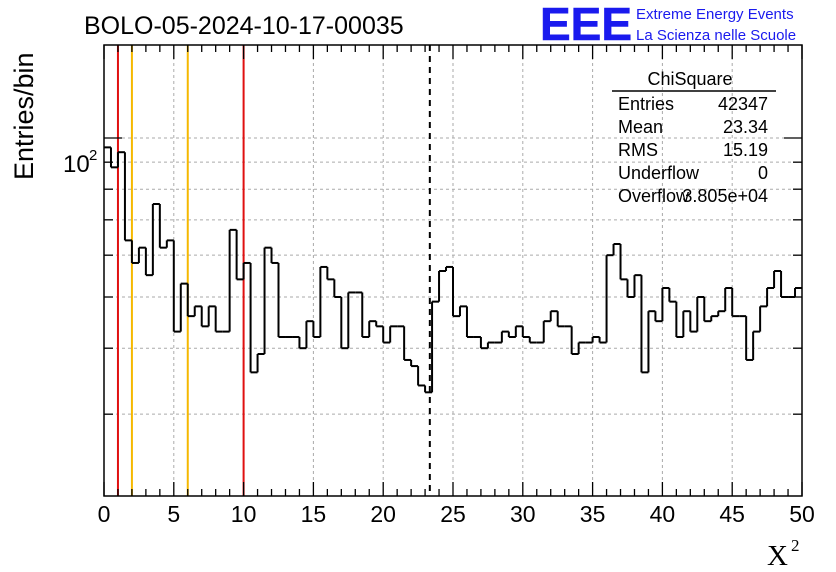 Image resolution: width=836 pixels, height=572 pixels. What do you see at coordinates (638, 150) in the screenshot?
I see `stats-row-label: RMS` at bounding box center [638, 150].